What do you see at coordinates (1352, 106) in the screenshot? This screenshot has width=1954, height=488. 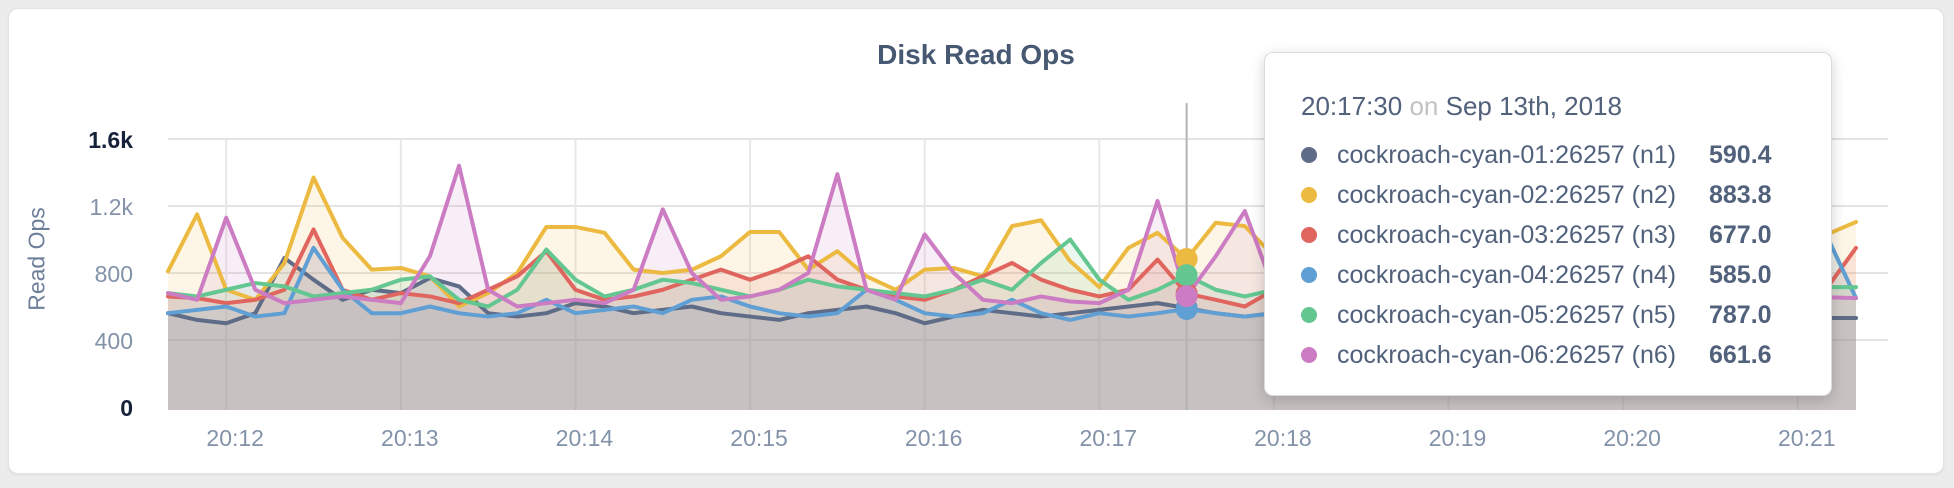 I see `tooltip-time: 20:17:30` at bounding box center [1352, 106].